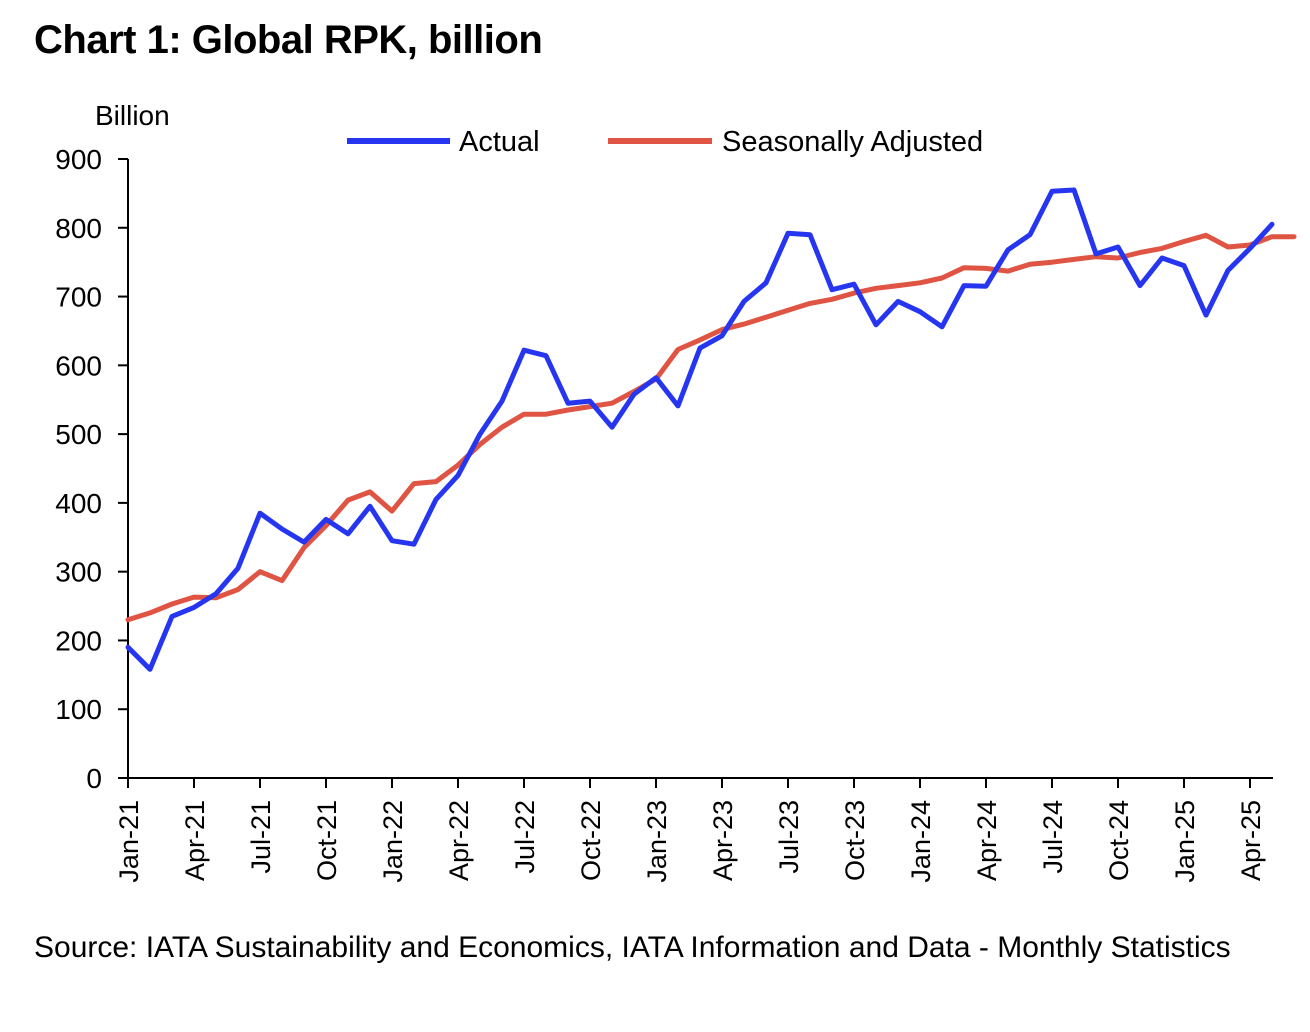 Image resolution: width=1310 pixels, height=1032 pixels. Describe the element at coordinates (1119, 840) in the screenshot. I see `x-tick-label: Oct-24` at that location.